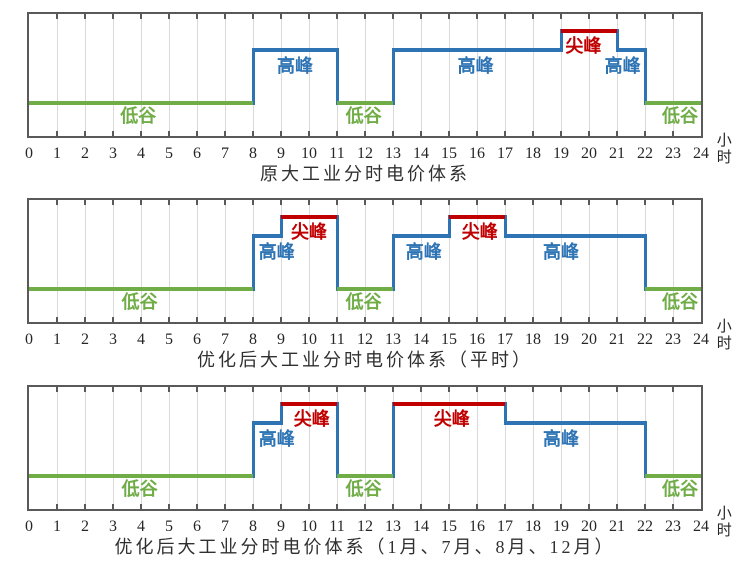 This screenshot has width=752, height=580. I want to click on segment-valley, so click(365, 103).